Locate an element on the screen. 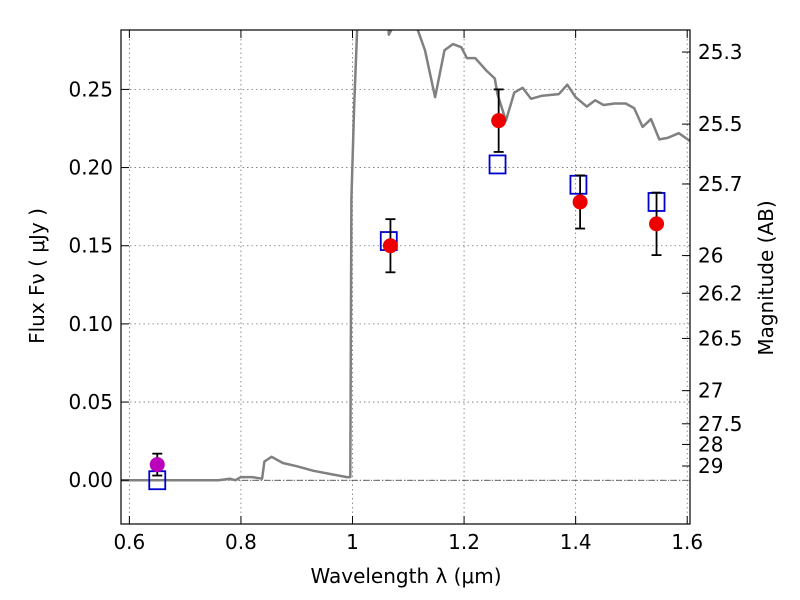  mag-tick-label: 25.3 is located at coordinates (720, 52).